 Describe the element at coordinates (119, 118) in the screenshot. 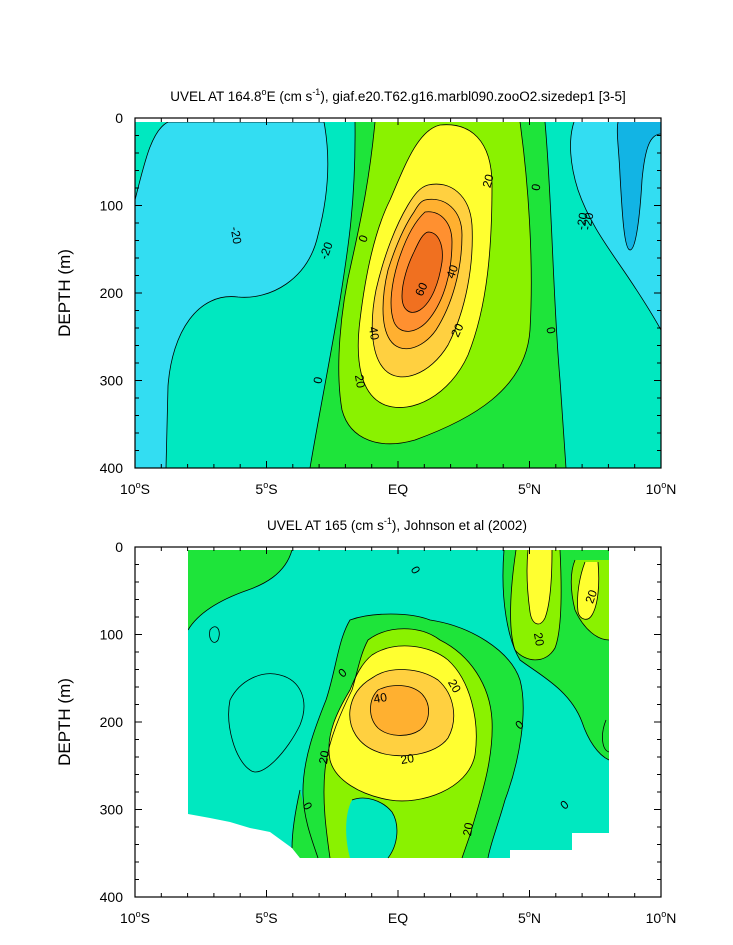

I see `model-y-tick-label: 0` at that location.